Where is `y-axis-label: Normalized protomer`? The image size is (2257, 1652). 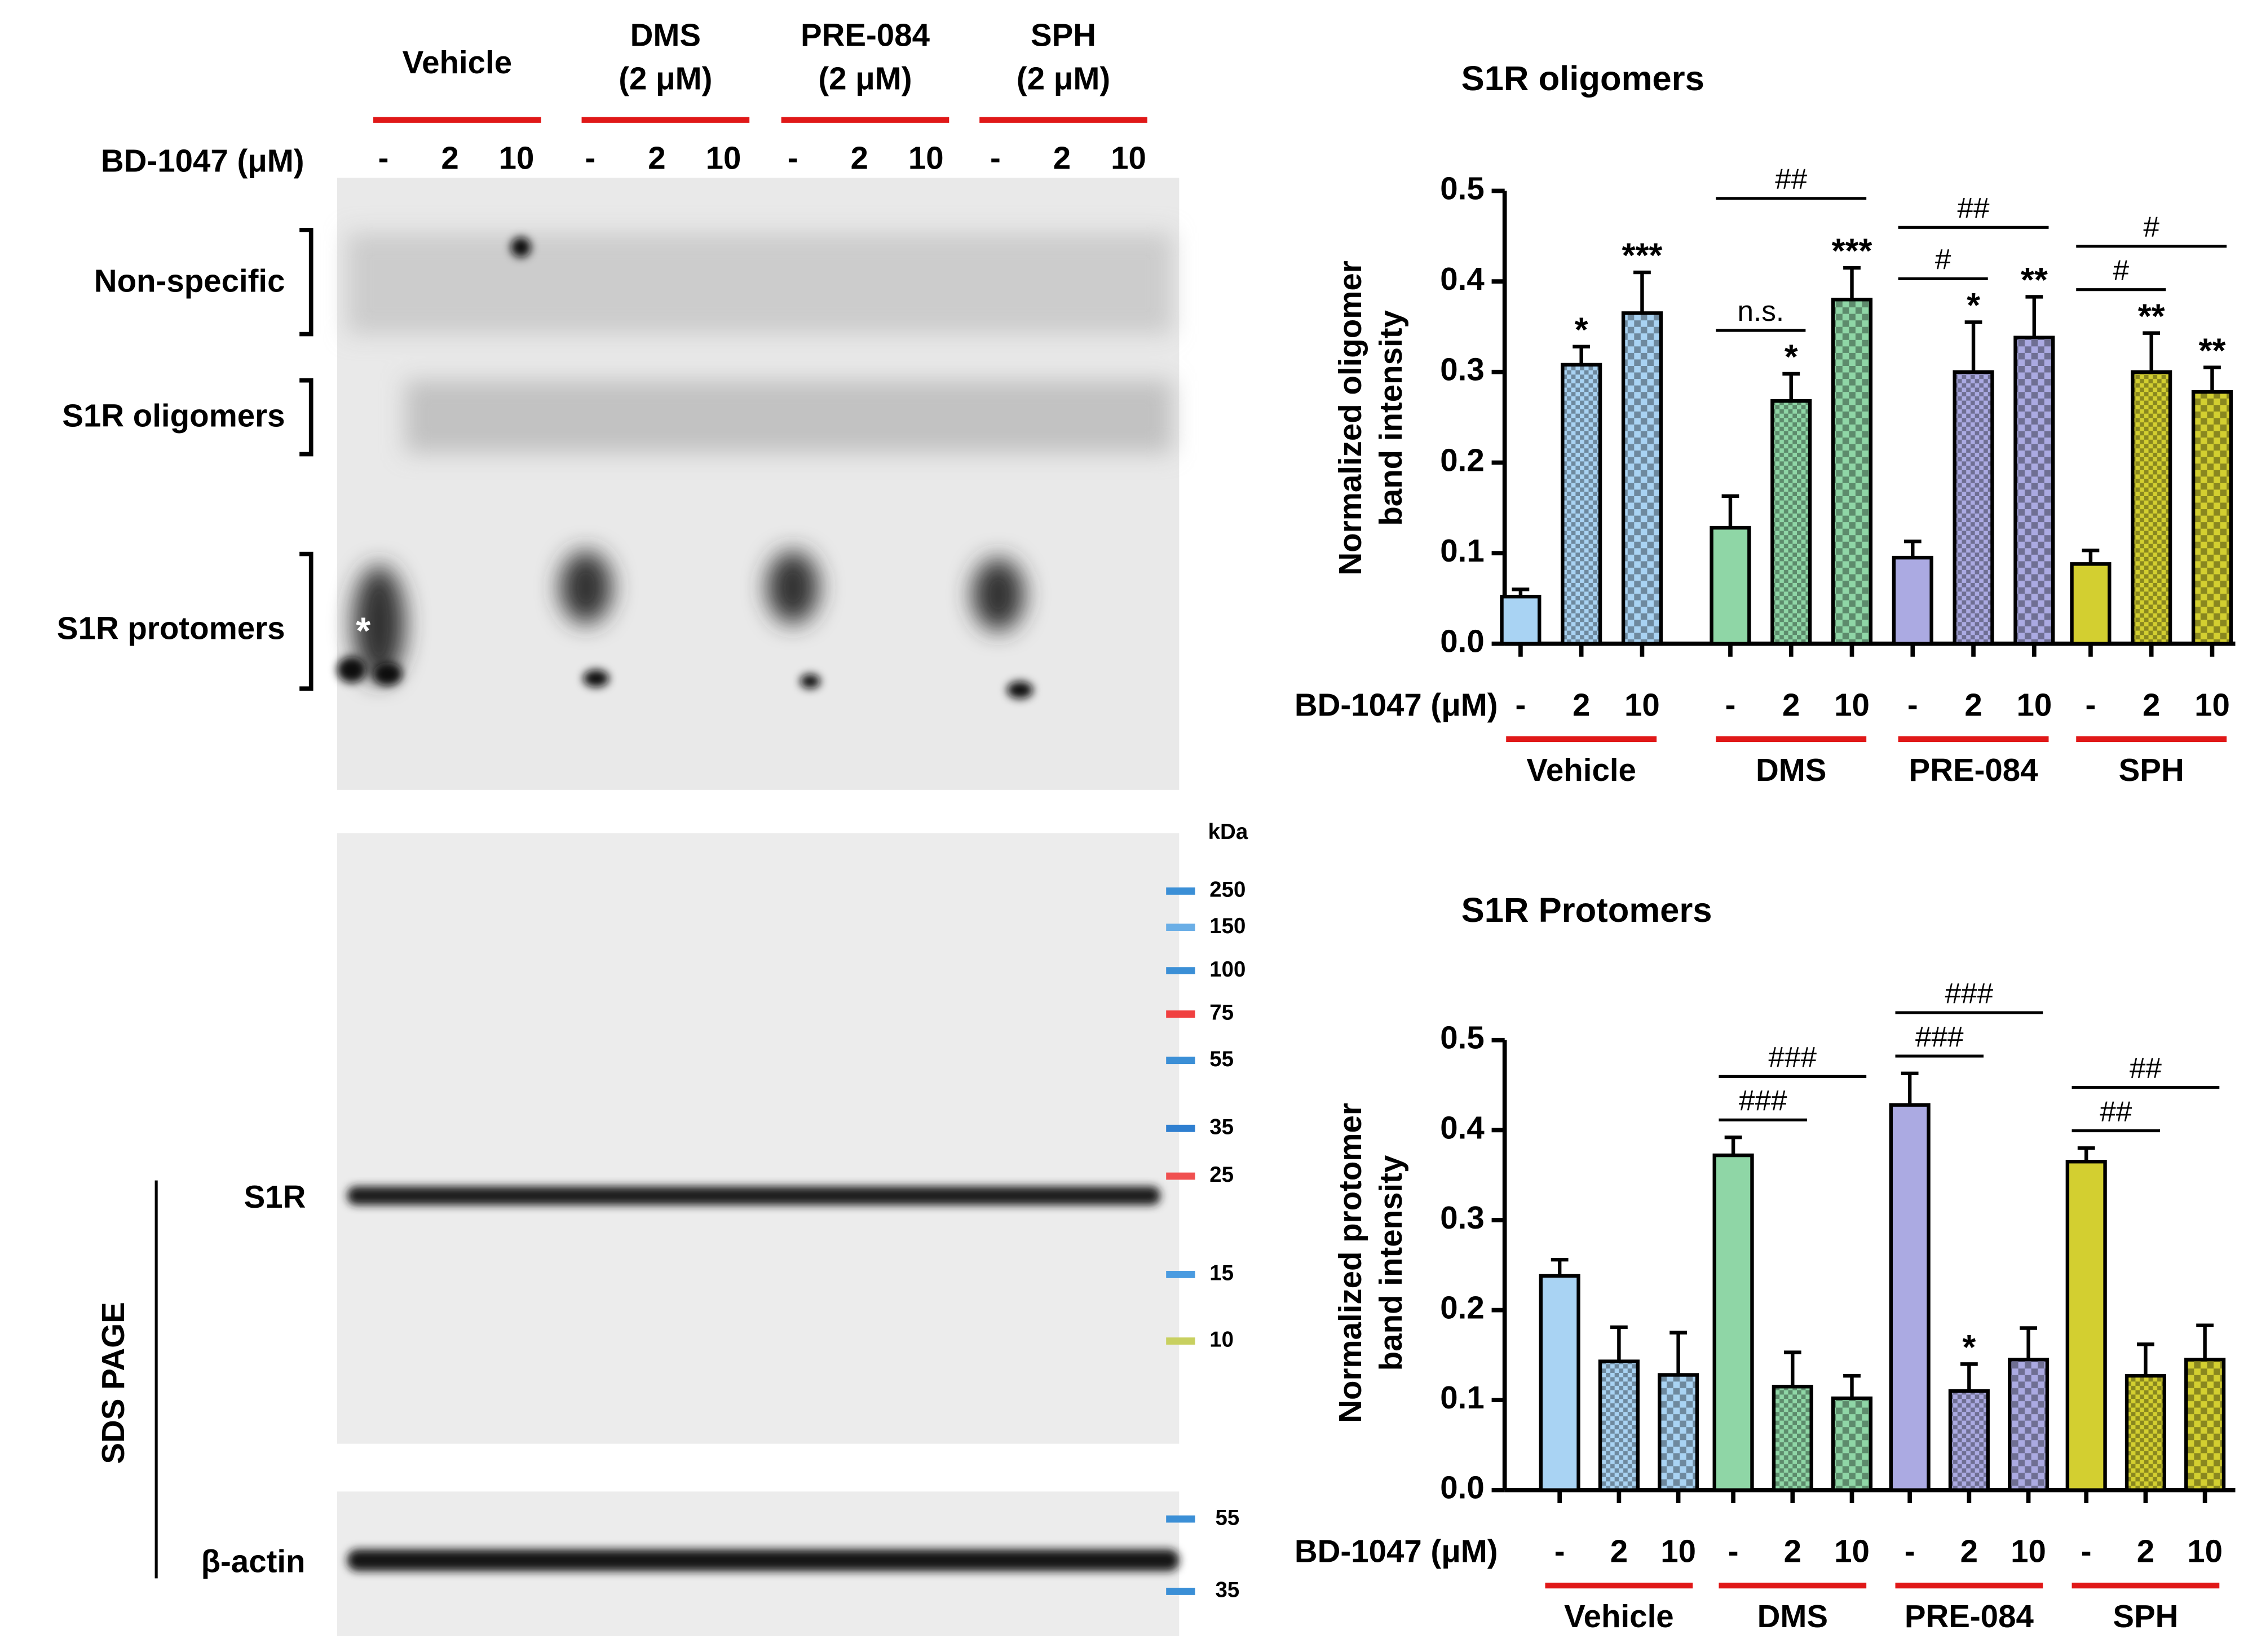 y-axis-label: Normalized protomer is located at coordinates (1350, 1263).